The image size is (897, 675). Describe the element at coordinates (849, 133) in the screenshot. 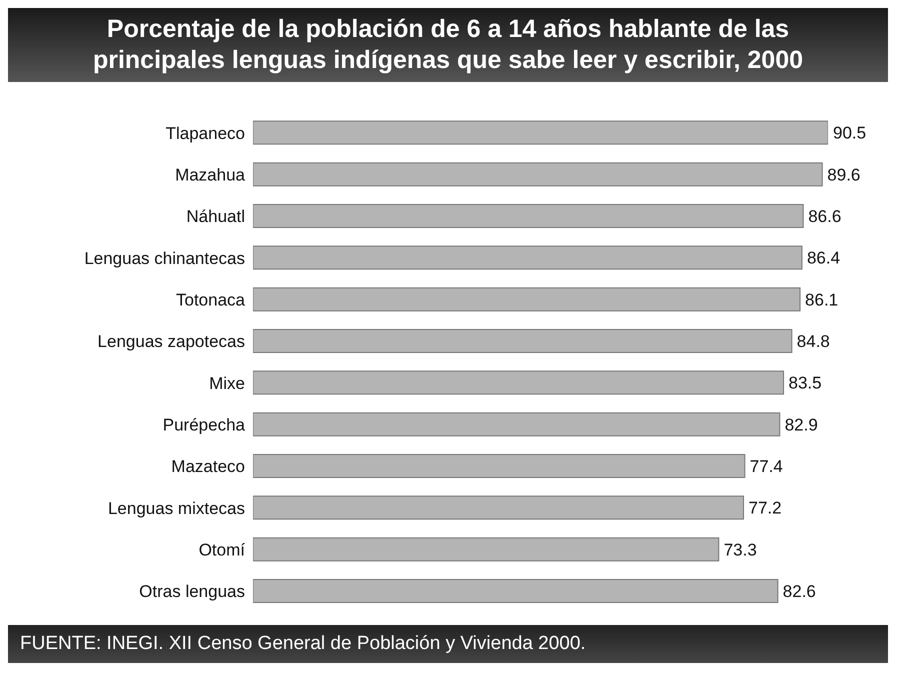

I see `data-label: 90.5` at that location.